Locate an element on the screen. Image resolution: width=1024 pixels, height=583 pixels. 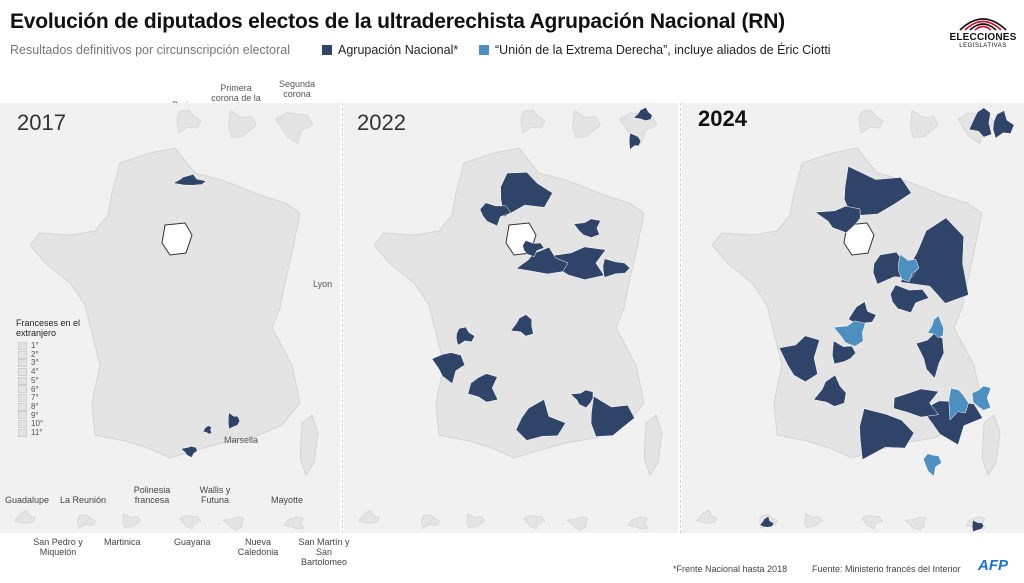
legend-label-rn: Agrupación Nacional* is located at coordinates (398, 50).